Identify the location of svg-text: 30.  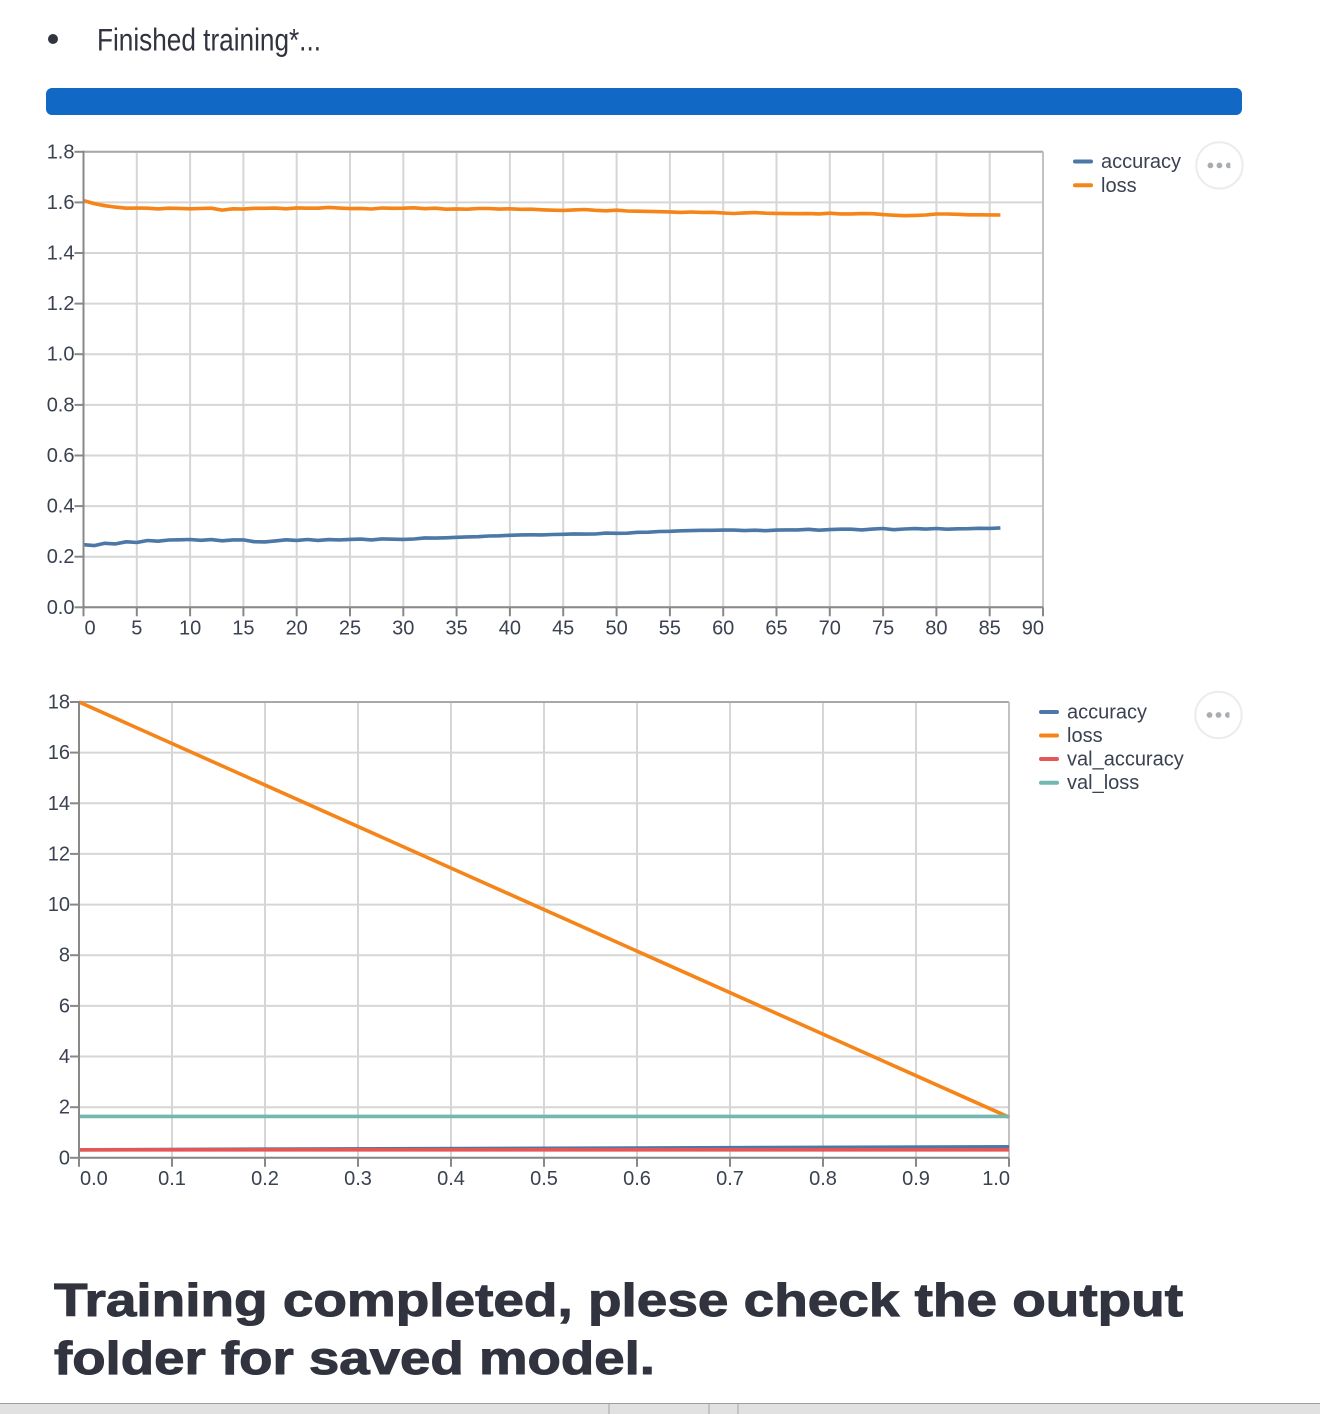
(403, 628).